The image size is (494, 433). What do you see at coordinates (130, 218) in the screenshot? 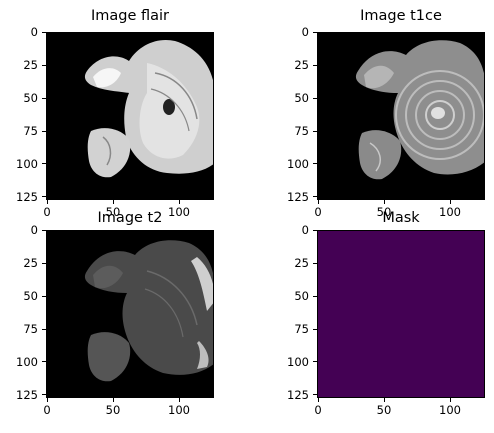
I see `panel-title: Image t2` at bounding box center [130, 218].